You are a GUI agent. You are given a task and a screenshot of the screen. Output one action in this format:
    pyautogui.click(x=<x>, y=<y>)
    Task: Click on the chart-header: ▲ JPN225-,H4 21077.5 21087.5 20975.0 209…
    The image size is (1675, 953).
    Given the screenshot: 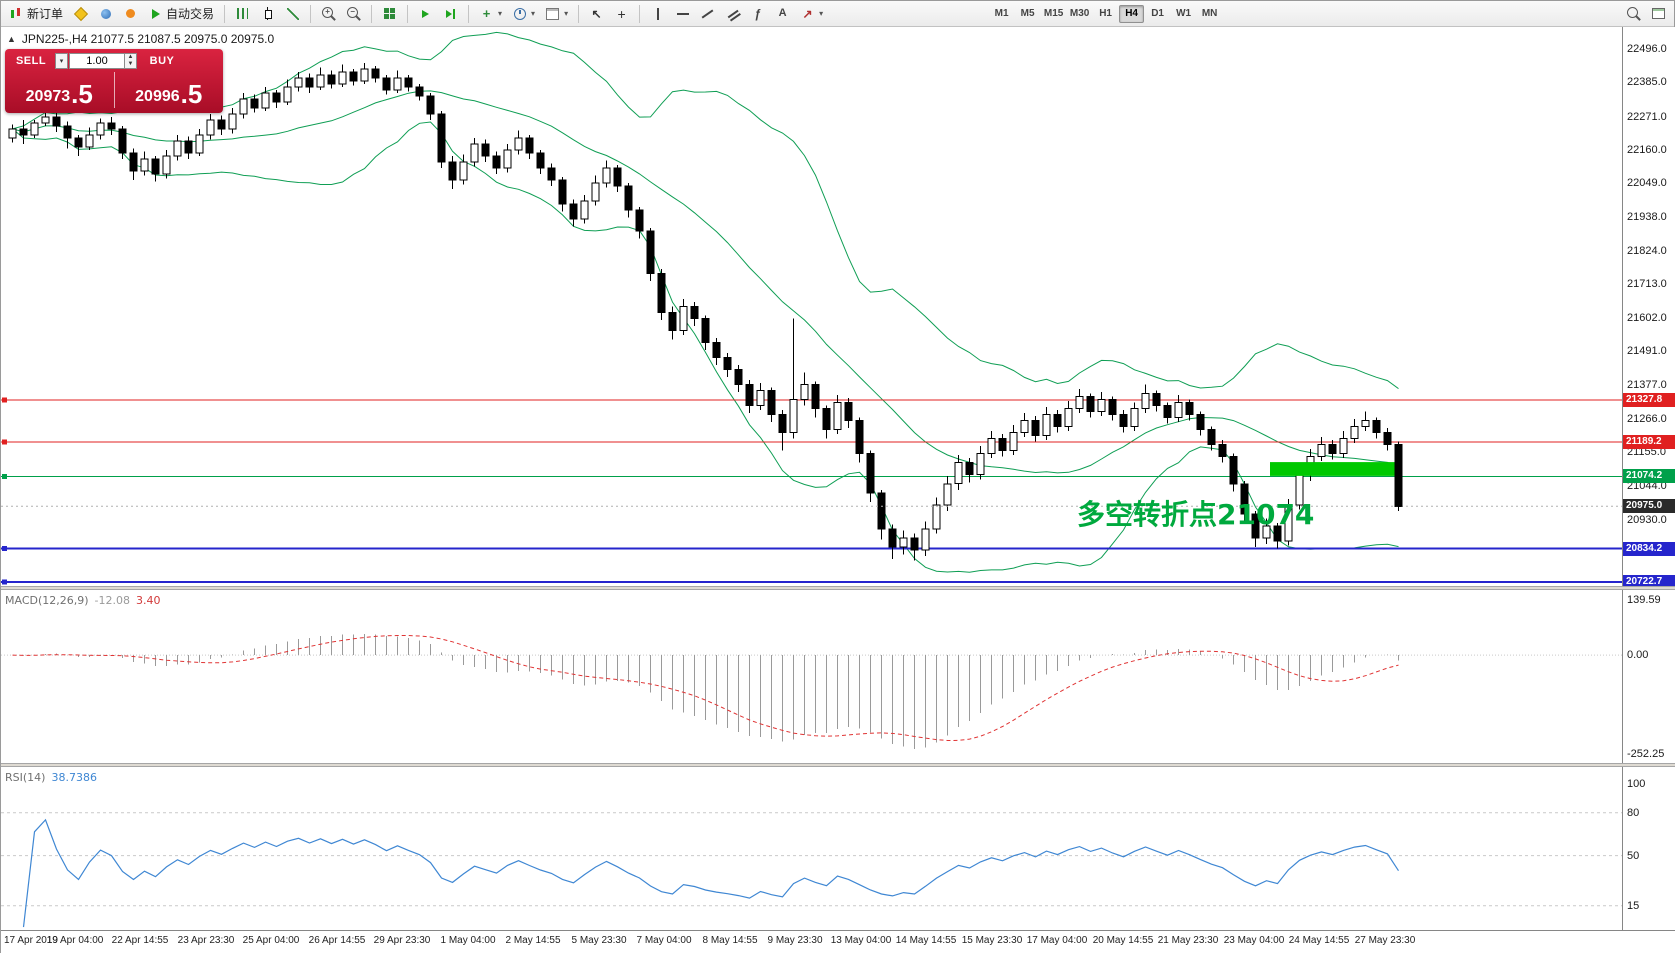 What is the action you would take?
    pyautogui.click(x=140, y=39)
    